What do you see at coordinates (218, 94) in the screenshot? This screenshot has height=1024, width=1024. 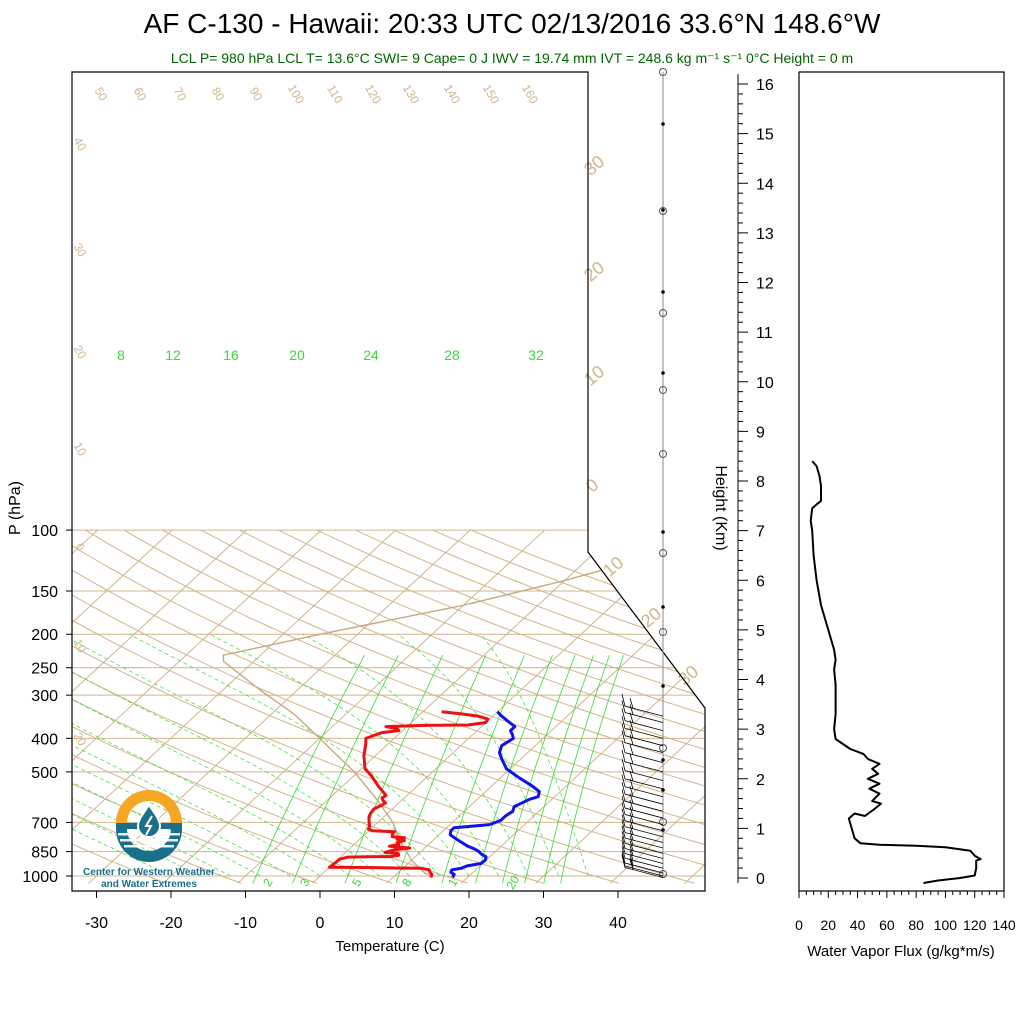 I see `theta-label: 80` at bounding box center [218, 94].